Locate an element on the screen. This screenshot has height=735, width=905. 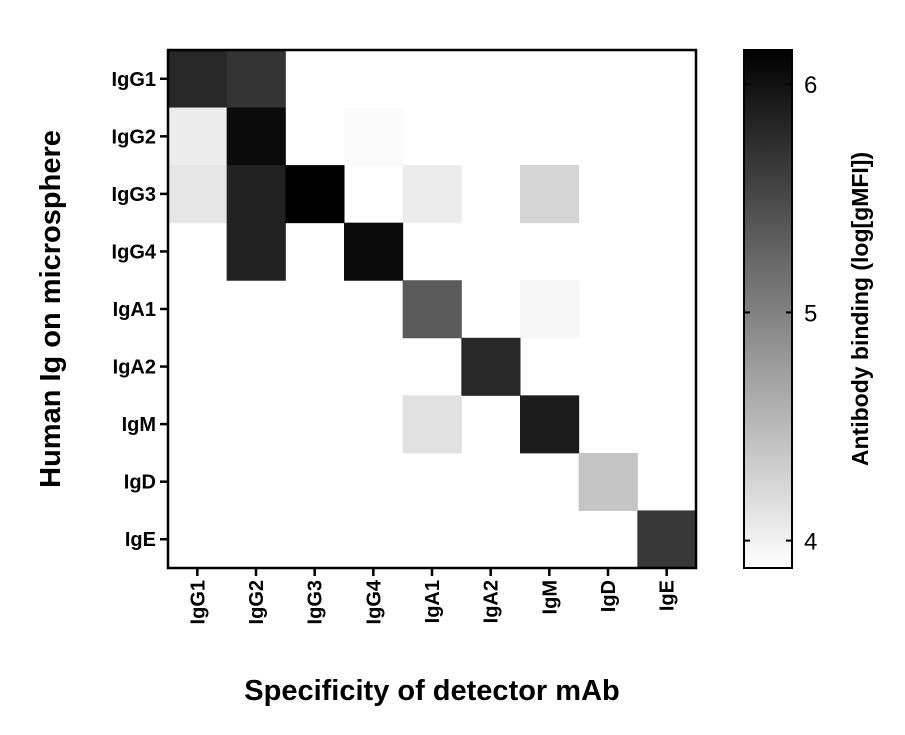
colorbar-tick-label: 4 is located at coordinates (810, 542).